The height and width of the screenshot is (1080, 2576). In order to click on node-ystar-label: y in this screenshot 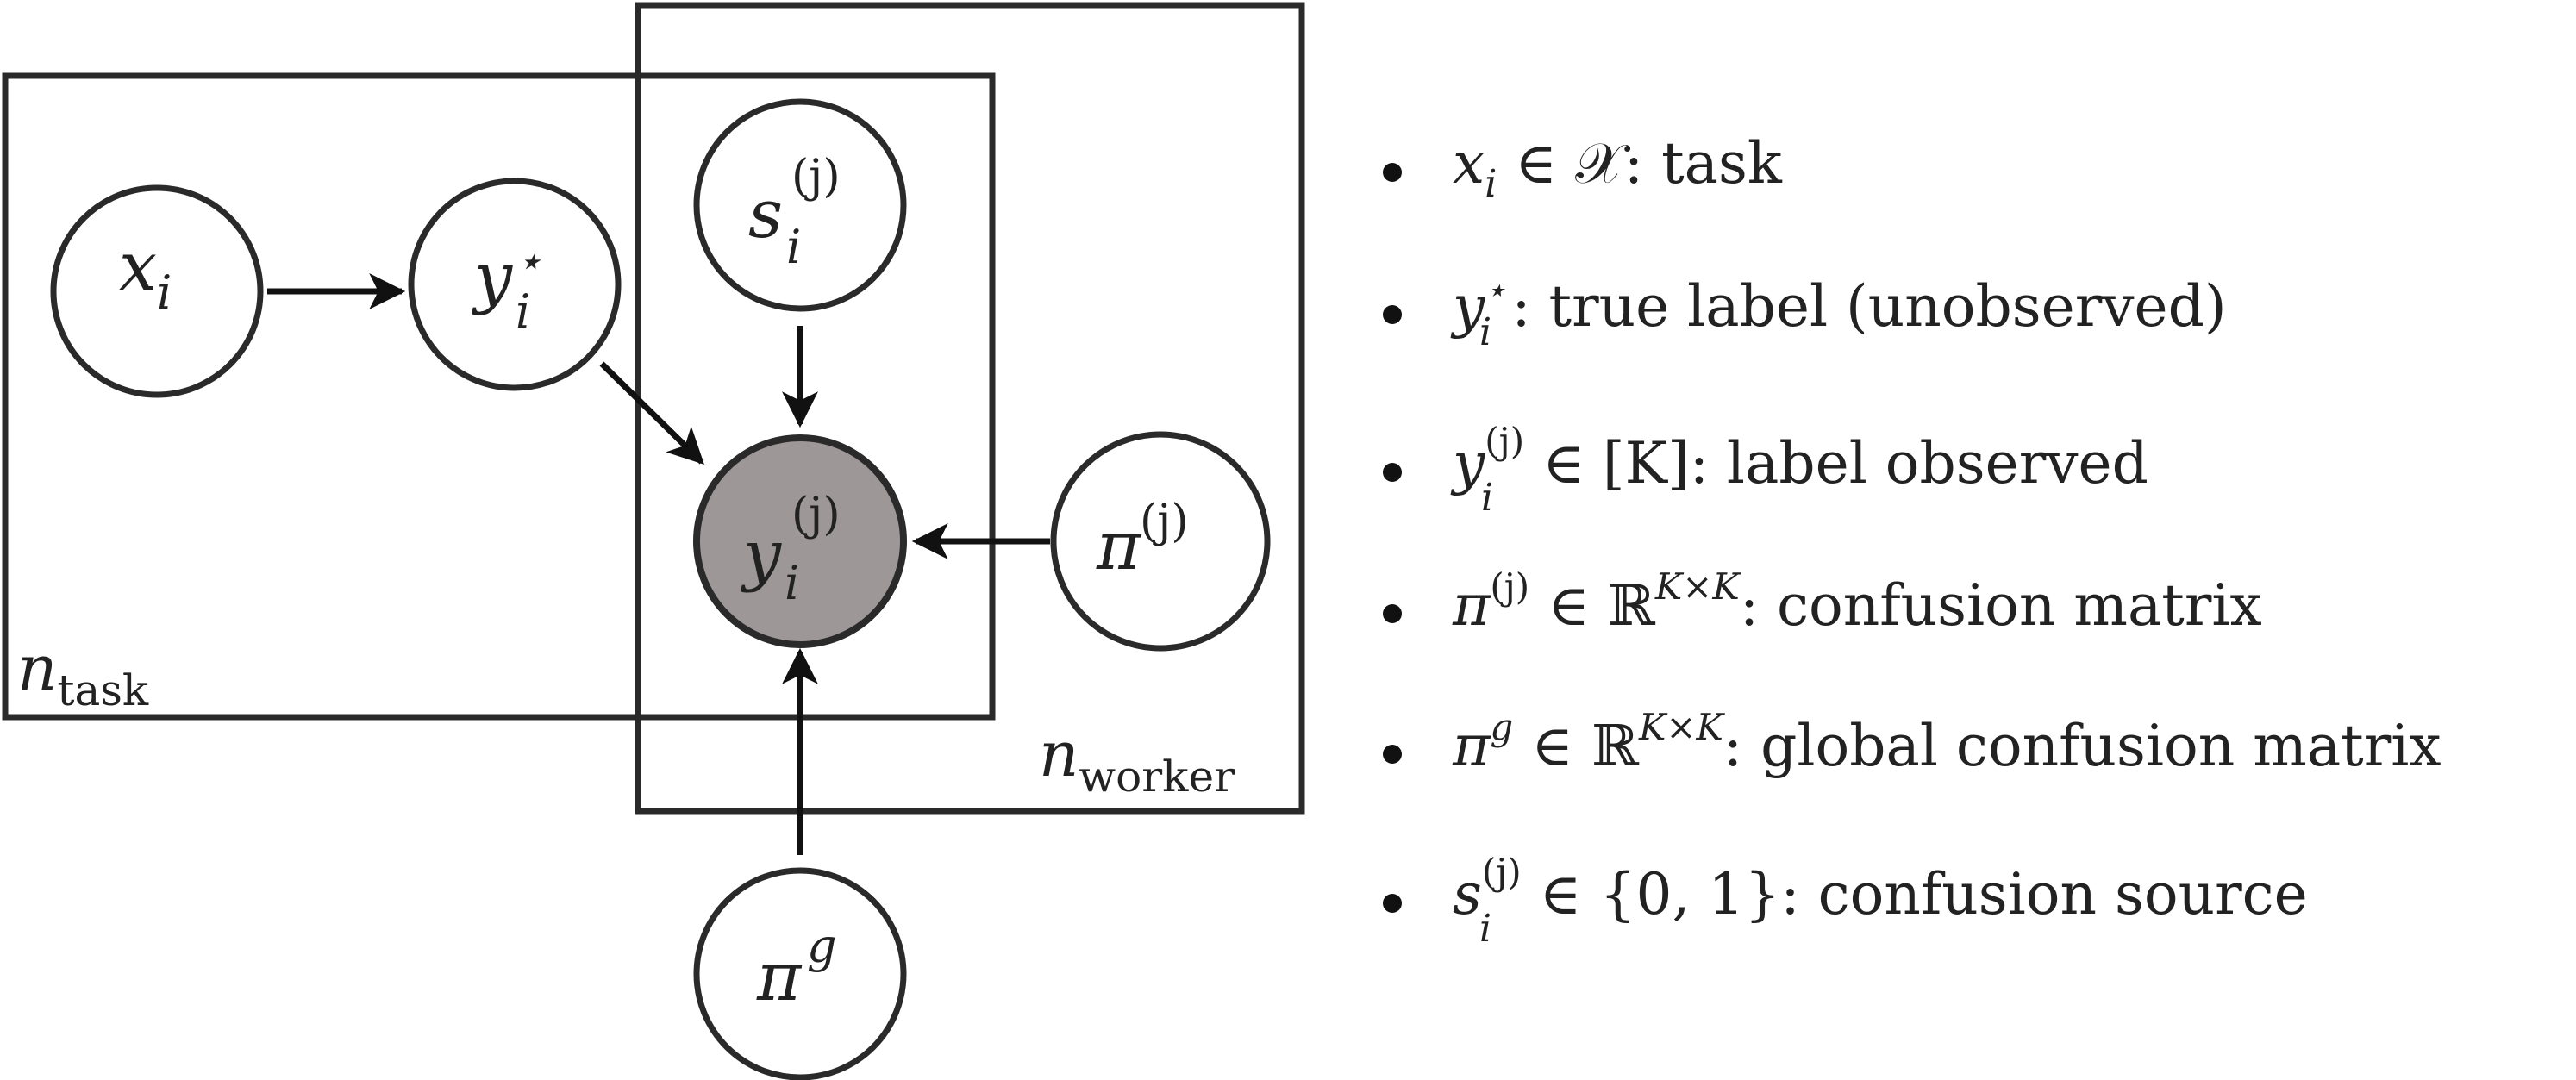, I will do `click(492, 277)`.